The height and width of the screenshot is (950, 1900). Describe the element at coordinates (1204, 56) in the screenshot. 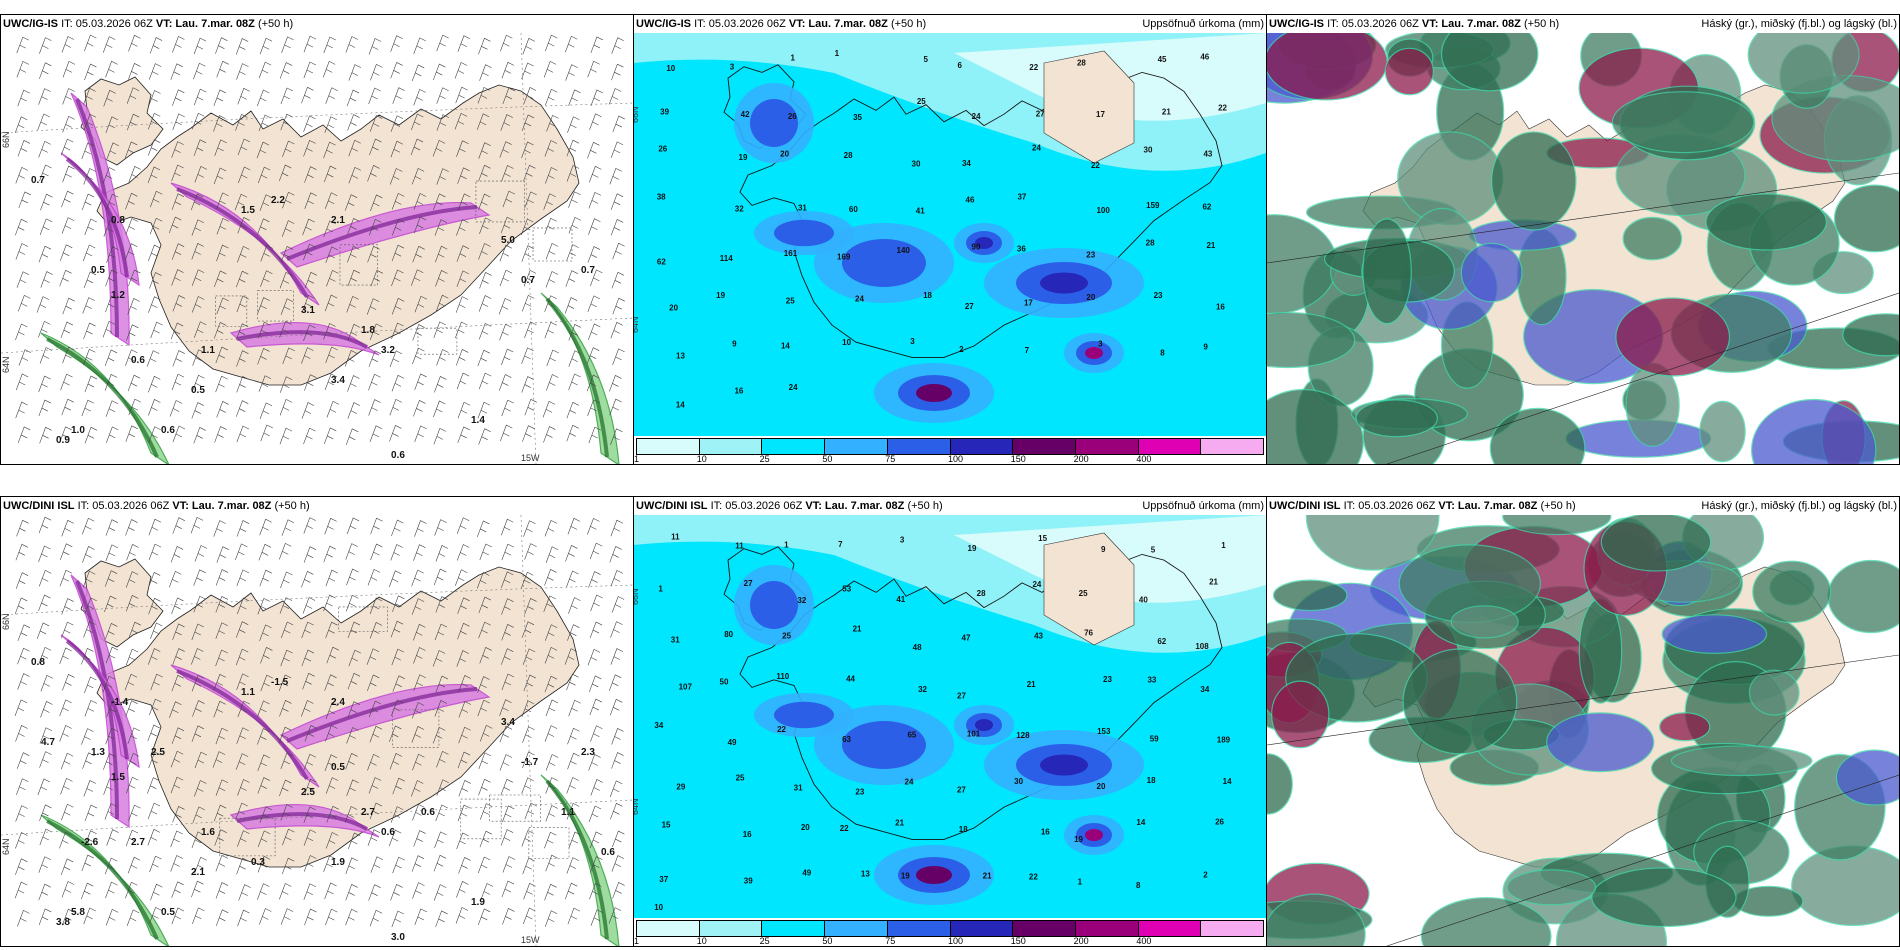

I see `precip-value-label: 46` at that location.